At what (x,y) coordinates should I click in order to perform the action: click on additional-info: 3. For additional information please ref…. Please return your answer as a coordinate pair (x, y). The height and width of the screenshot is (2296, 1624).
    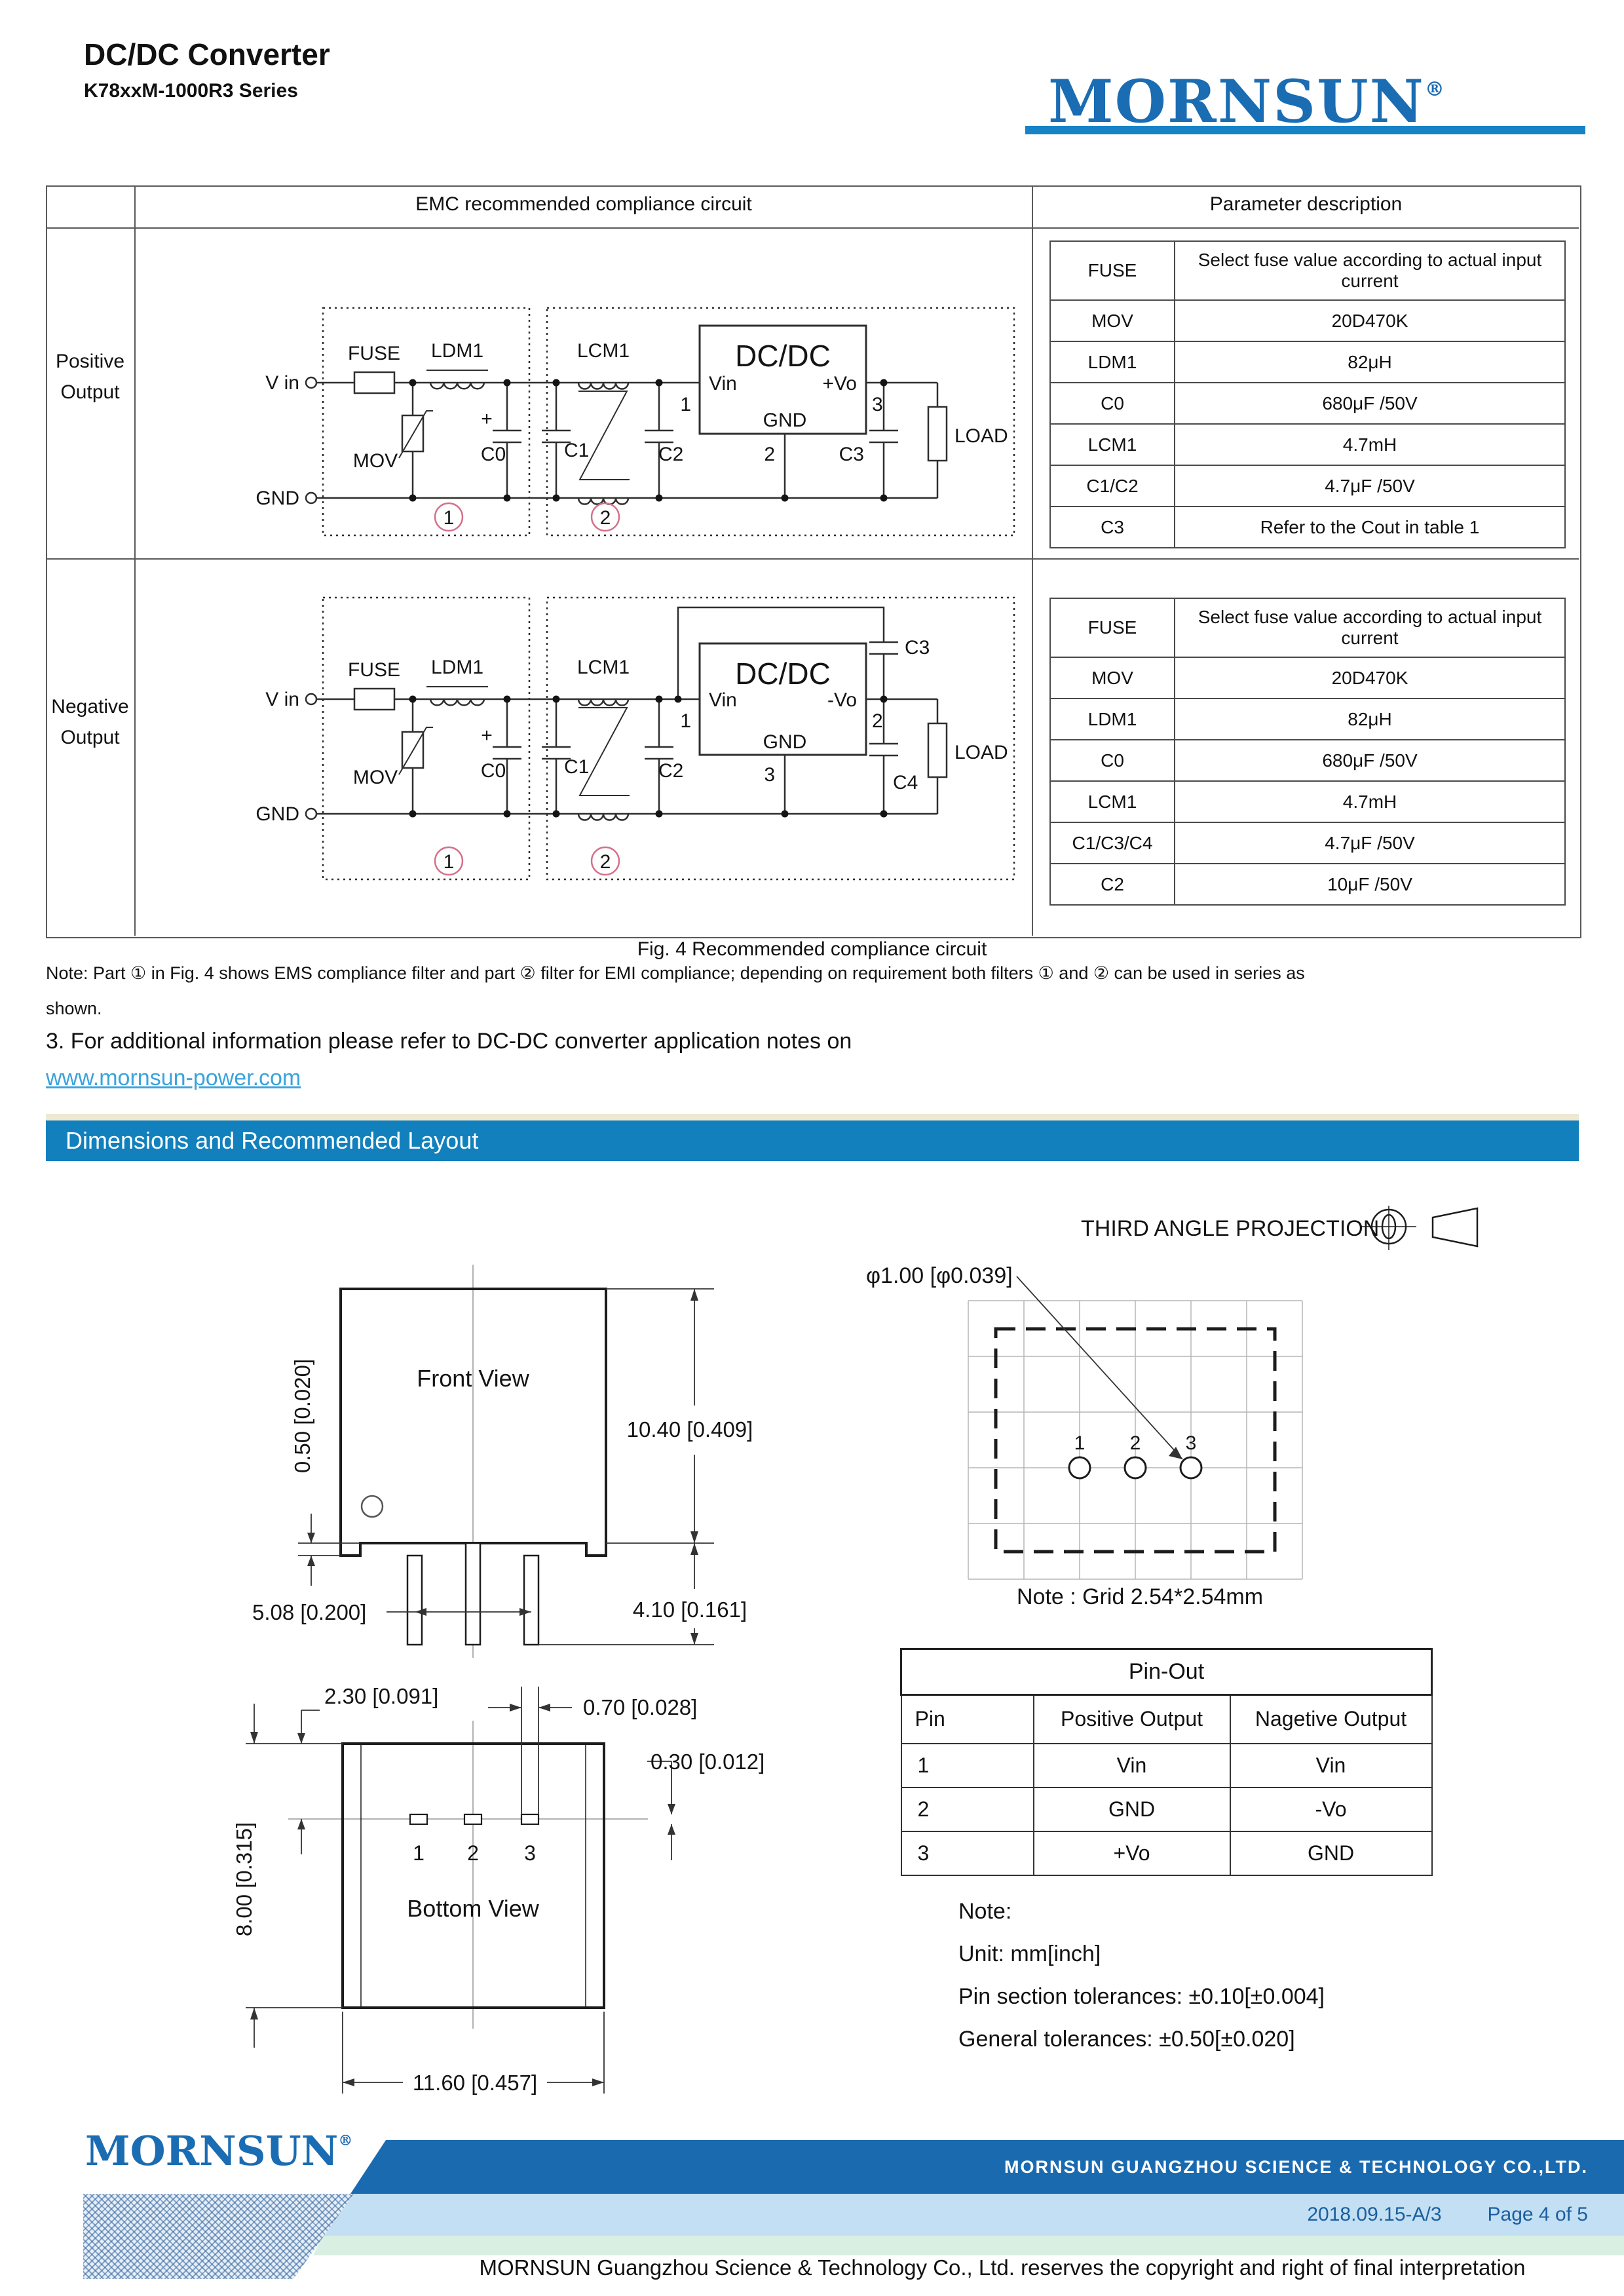
    Looking at the image, I should click on (449, 1041).